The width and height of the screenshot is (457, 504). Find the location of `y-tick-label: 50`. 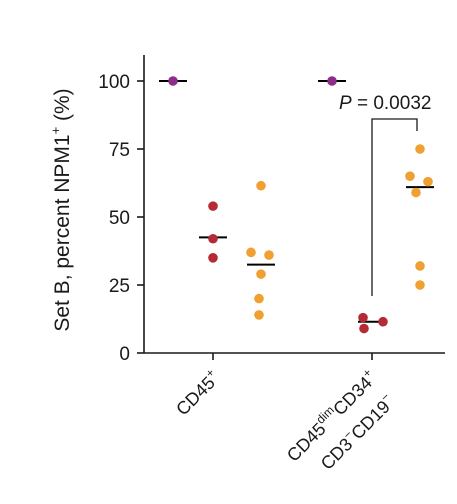

y-tick-label: 50 is located at coordinates (119, 218).